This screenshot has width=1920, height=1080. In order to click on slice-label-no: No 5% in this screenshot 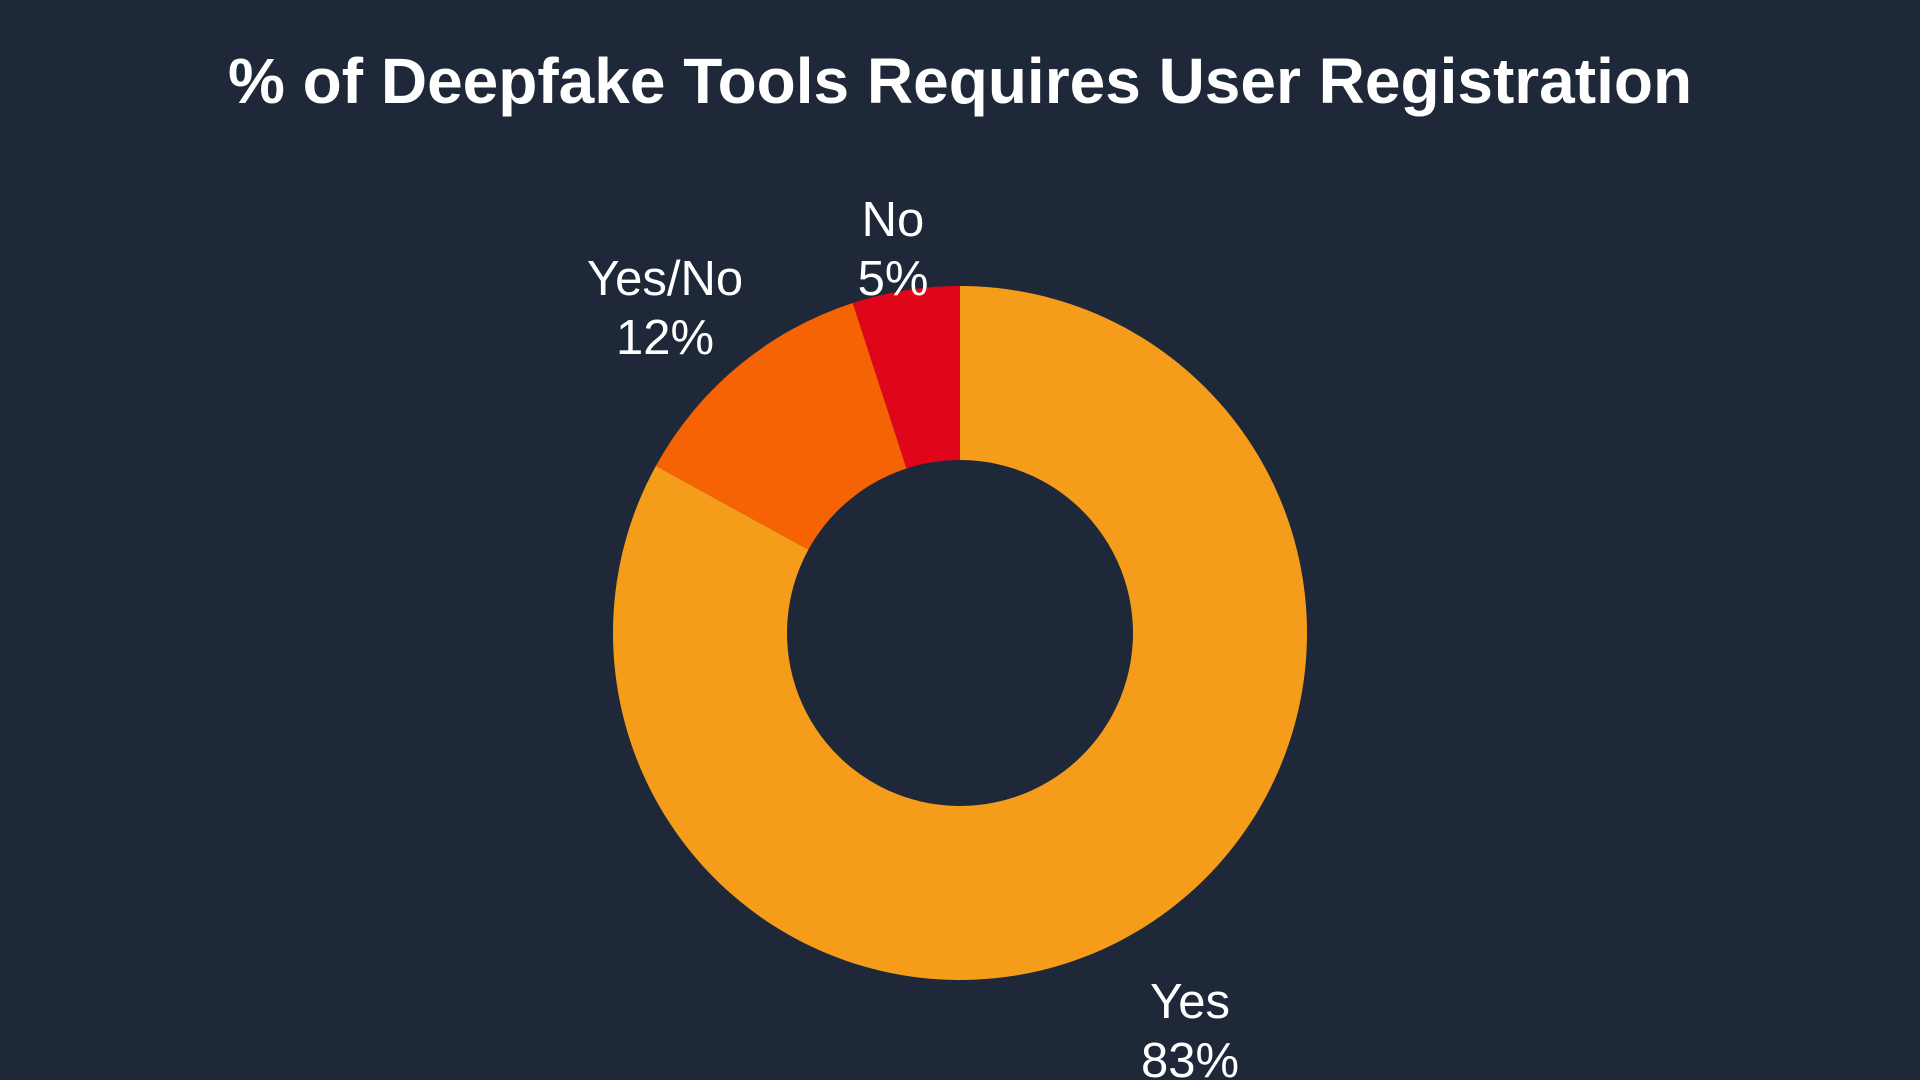, I will do `click(893, 249)`.